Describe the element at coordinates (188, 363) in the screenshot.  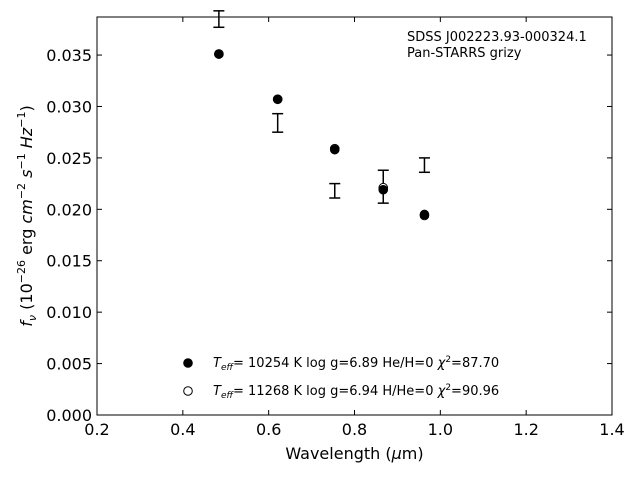
I see `legend-marker-filled` at that location.